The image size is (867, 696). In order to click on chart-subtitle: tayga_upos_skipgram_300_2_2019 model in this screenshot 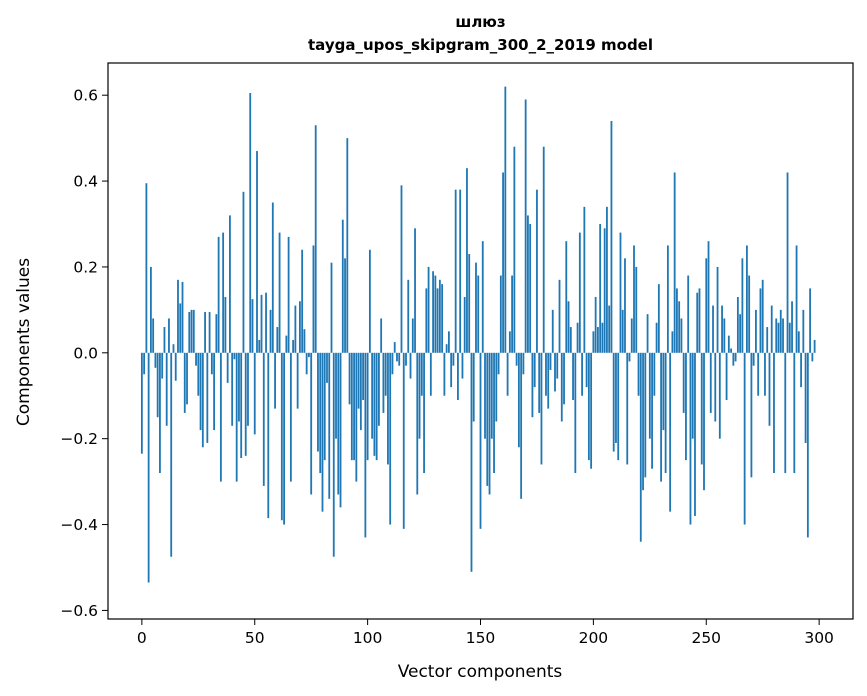, I will do `click(480, 45)`.